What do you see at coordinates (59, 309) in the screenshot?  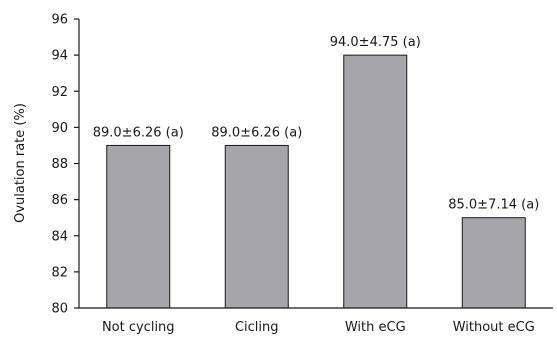 I see `y-tick-label: 80` at bounding box center [59, 309].